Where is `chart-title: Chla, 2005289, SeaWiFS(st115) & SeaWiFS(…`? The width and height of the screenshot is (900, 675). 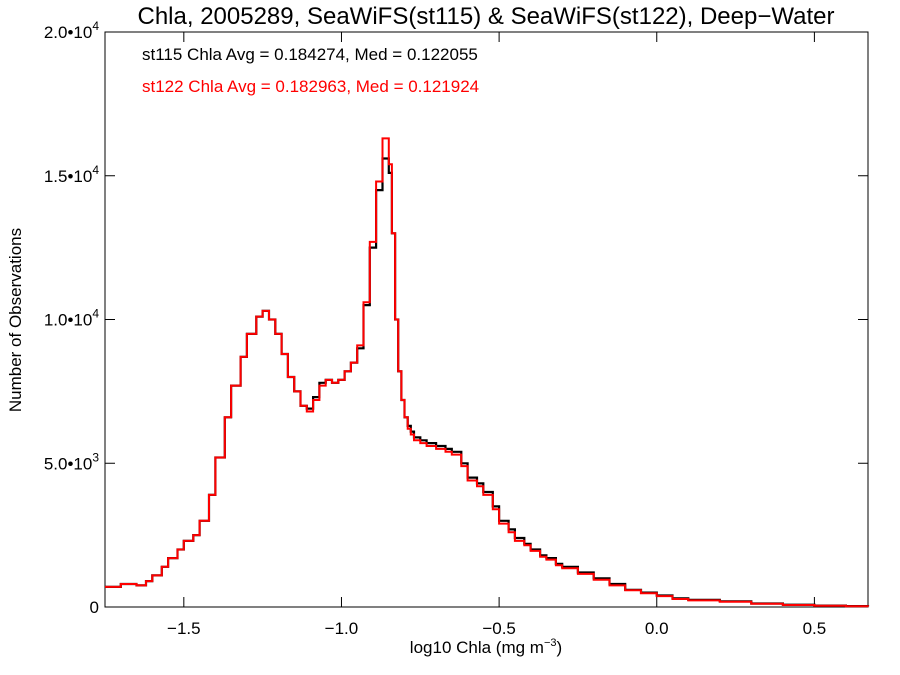
chart-title: Chla, 2005289, SeaWiFS(st115) & SeaWiFS(… is located at coordinates (486, 16).